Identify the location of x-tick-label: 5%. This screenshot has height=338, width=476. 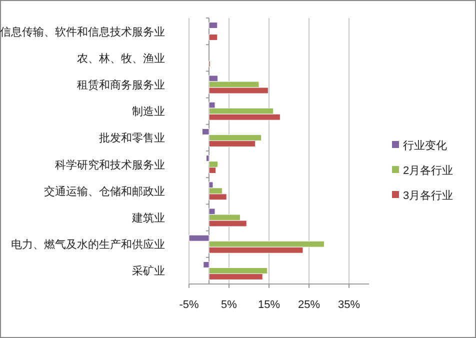
(229, 305).